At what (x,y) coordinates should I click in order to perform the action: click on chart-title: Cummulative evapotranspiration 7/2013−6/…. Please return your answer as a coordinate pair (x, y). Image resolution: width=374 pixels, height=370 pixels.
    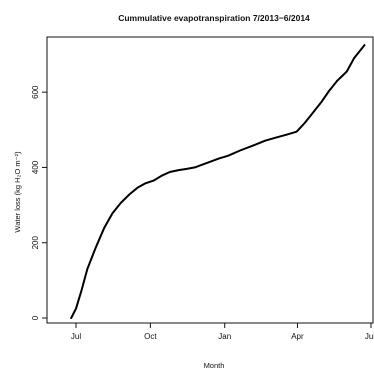
    Looking at the image, I should click on (214, 18).